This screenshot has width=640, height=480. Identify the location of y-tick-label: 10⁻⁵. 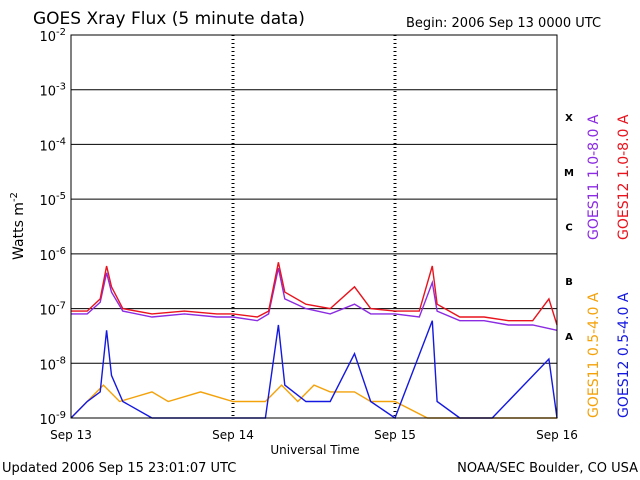
(52, 200).